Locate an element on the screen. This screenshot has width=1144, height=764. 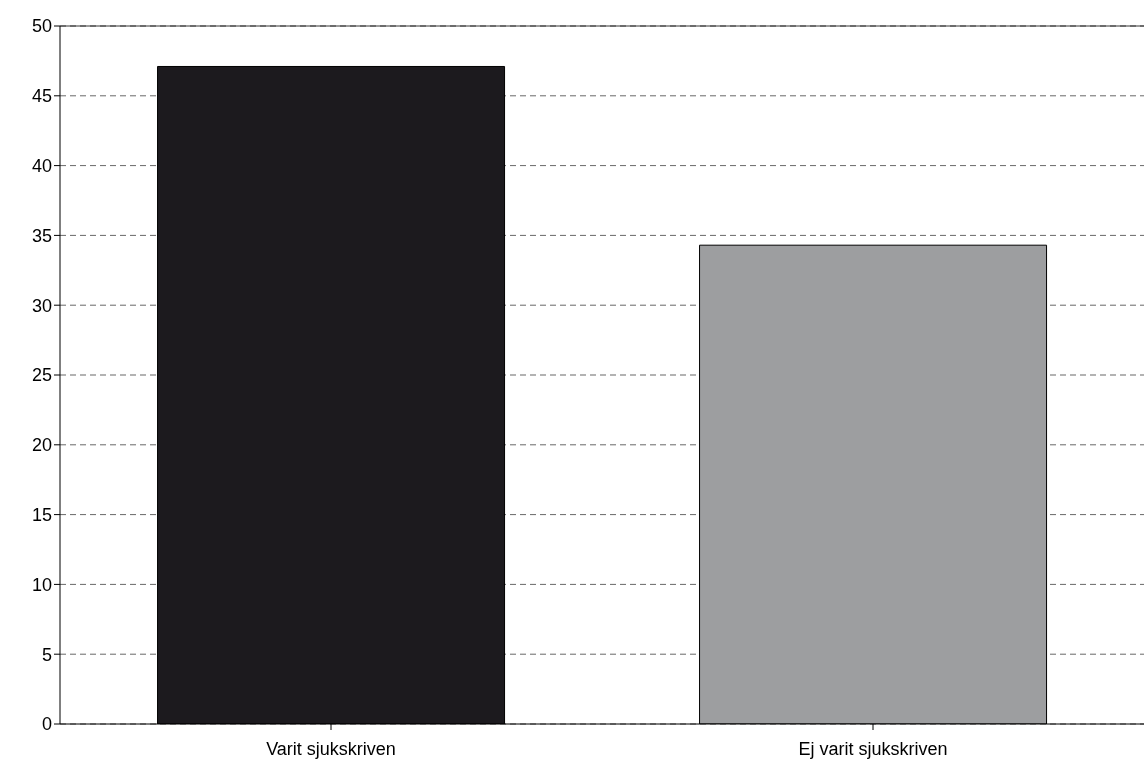
y-tick-label: 40 is located at coordinates (41, 165).